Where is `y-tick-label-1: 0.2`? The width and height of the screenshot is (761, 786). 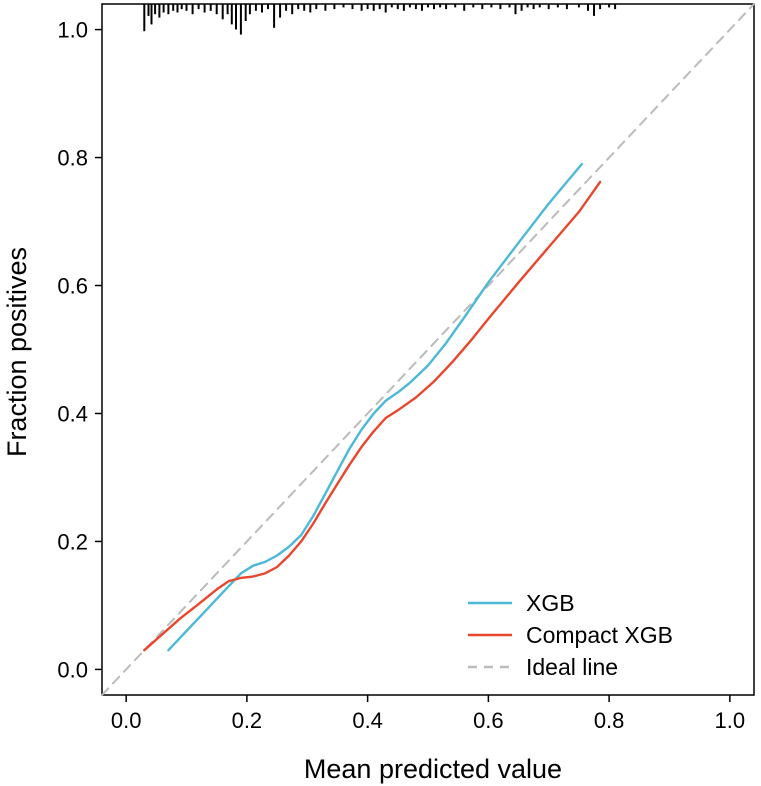 y-tick-label-1: 0.2 is located at coordinates (72, 541).